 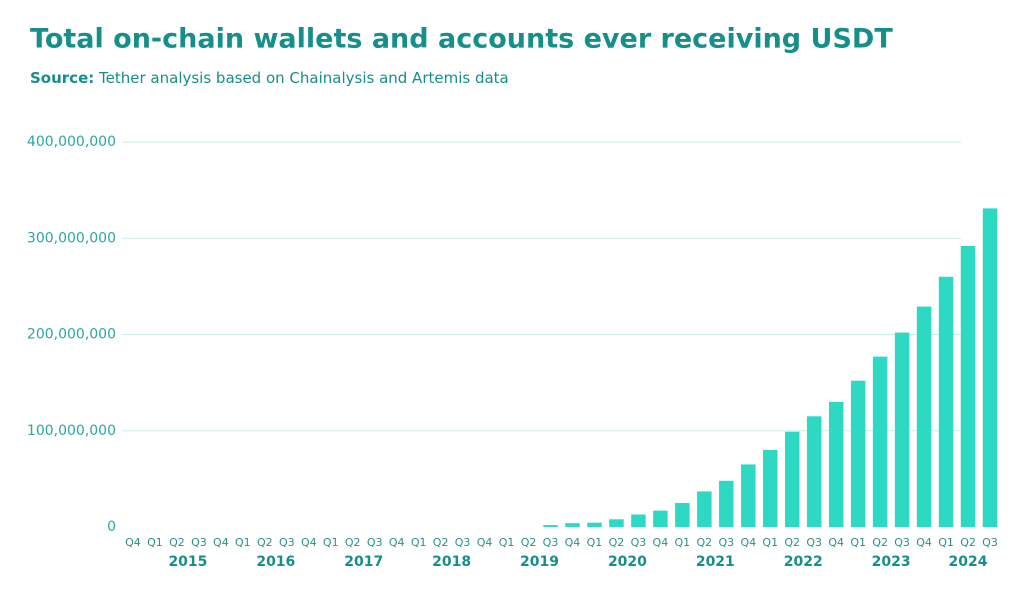 What do you see at coordinates (539, 562) in the screenshot?
I see `year-label: 2019` at bounding box center [539, 562].